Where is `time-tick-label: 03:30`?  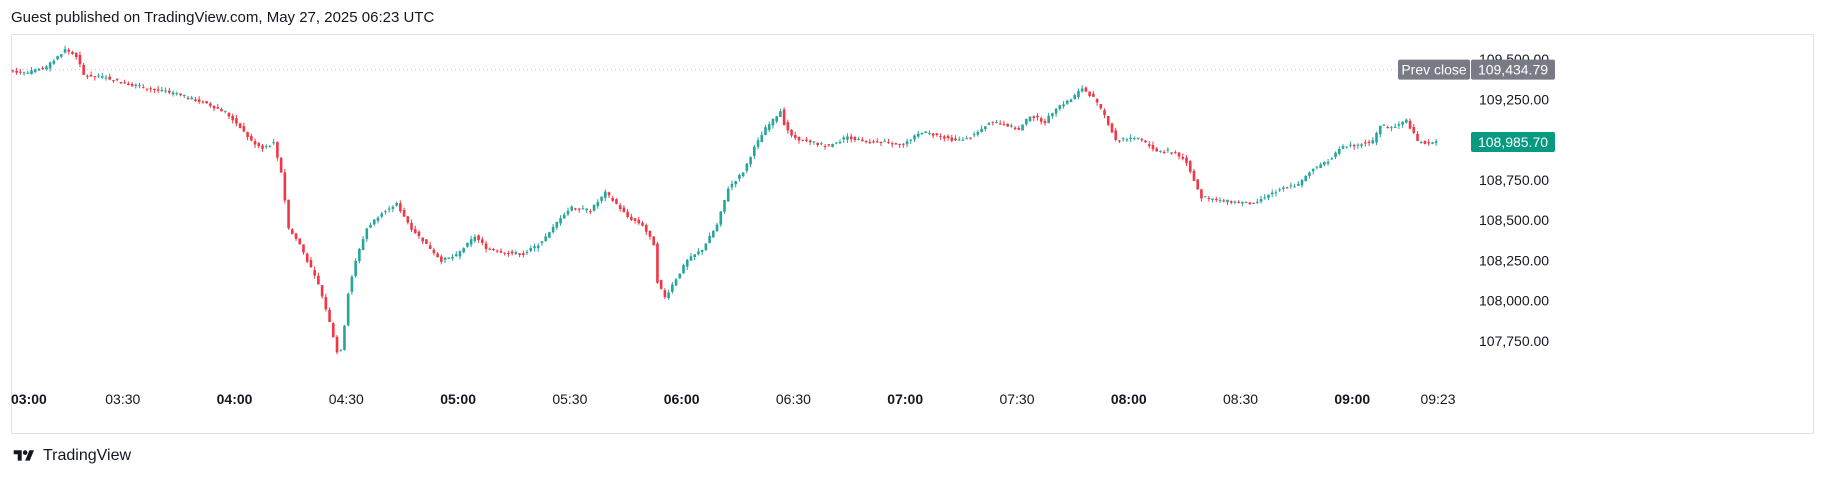
time-tick-label: 03:30 is located at coordinates (122, 399).